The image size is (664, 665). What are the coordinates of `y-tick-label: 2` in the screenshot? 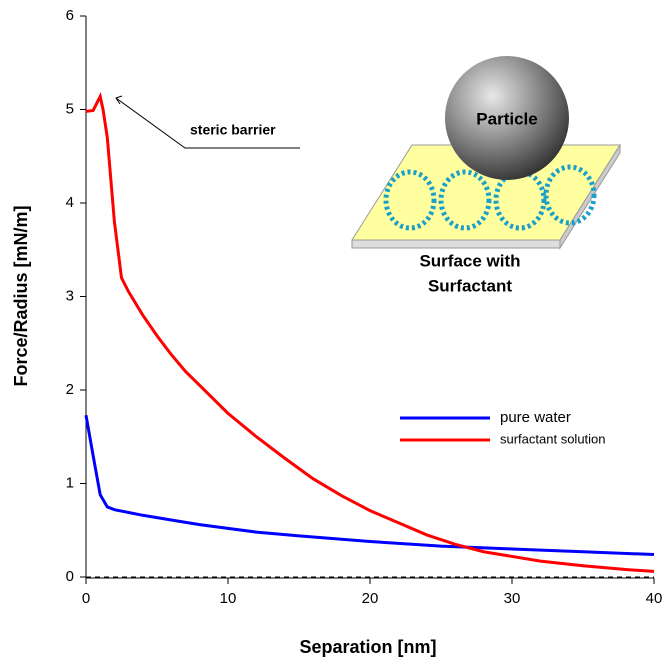 It's located at (70, 389).